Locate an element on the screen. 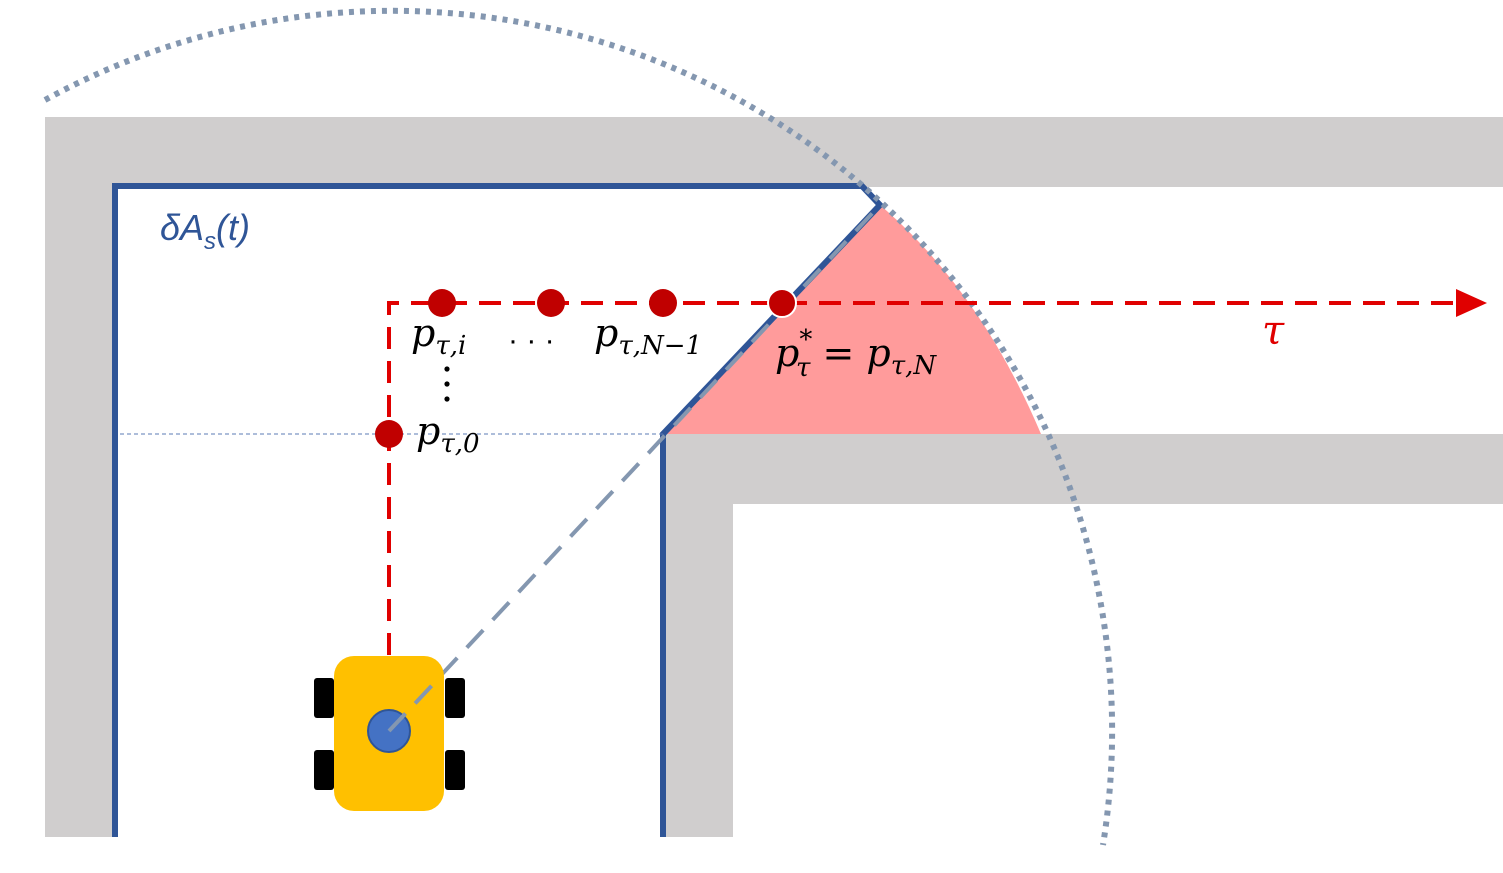 The height and width of the screenshot is (873, 1503). robot-wheel-front-right is located at coordinates (455, 698).